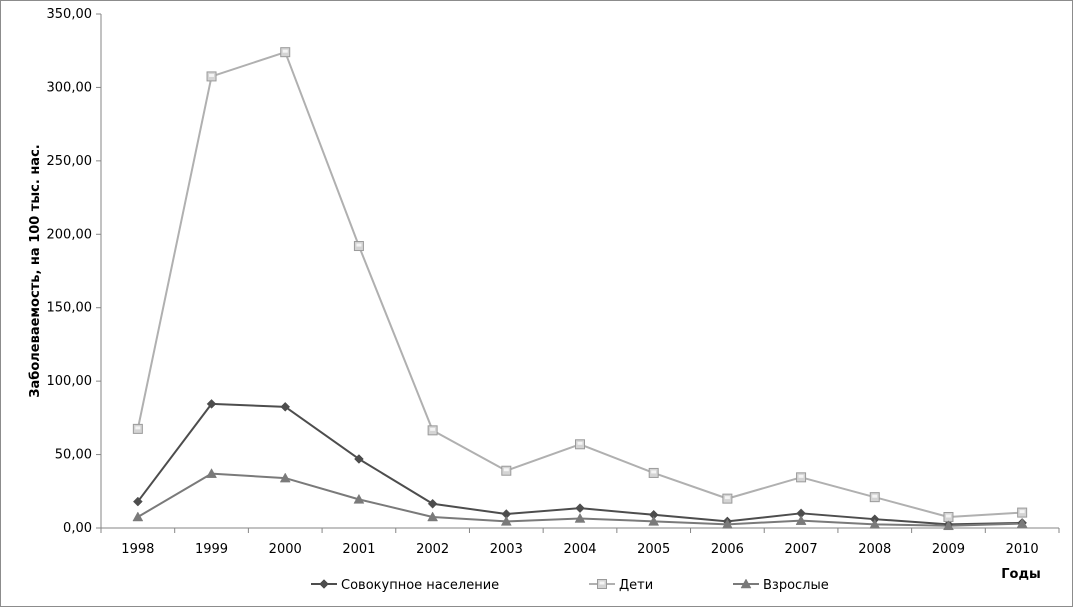  What do you see at coordinates (70, 308) in the screenshot?
I see `y-tick-label: 150,00` at bounding box center [70, 308].